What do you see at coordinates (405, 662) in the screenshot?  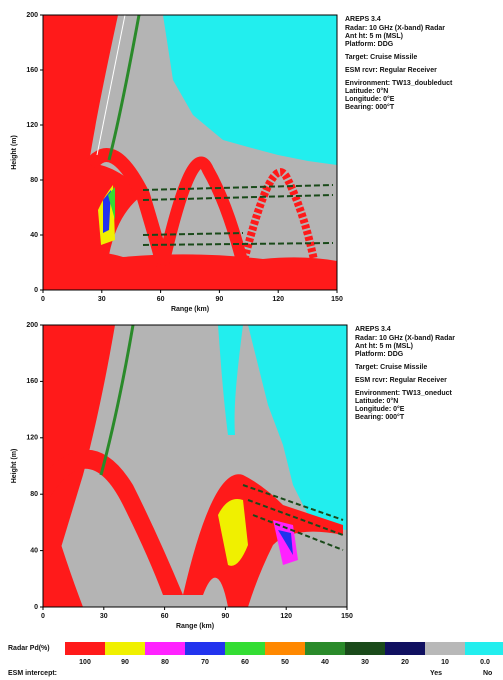 I see `legend-label: 20` at bounding box center [405, 662].